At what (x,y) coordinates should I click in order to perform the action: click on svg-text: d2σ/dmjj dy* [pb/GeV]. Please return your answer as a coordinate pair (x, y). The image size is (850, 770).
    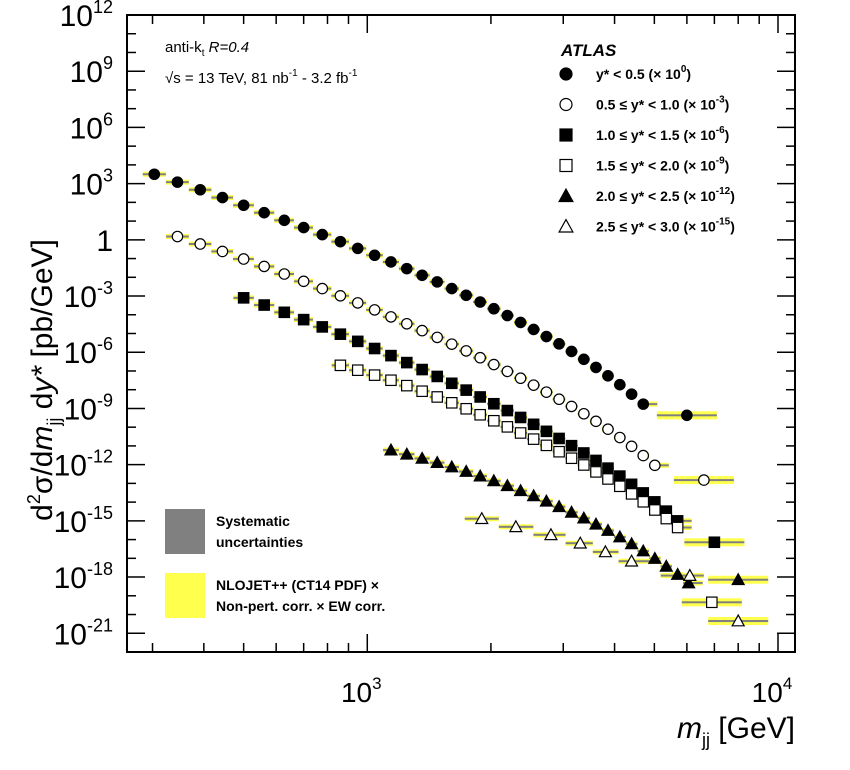
    Looking at the image, I should click on (44, 380).